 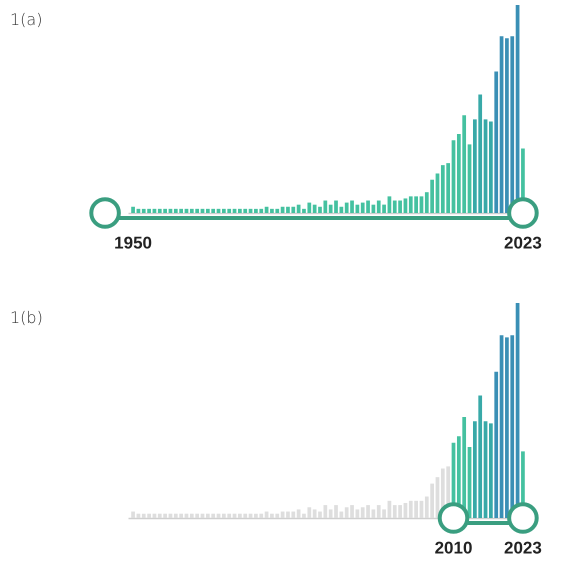 I want to click on x-tick-label: 2010, so click(x=453, y=548).